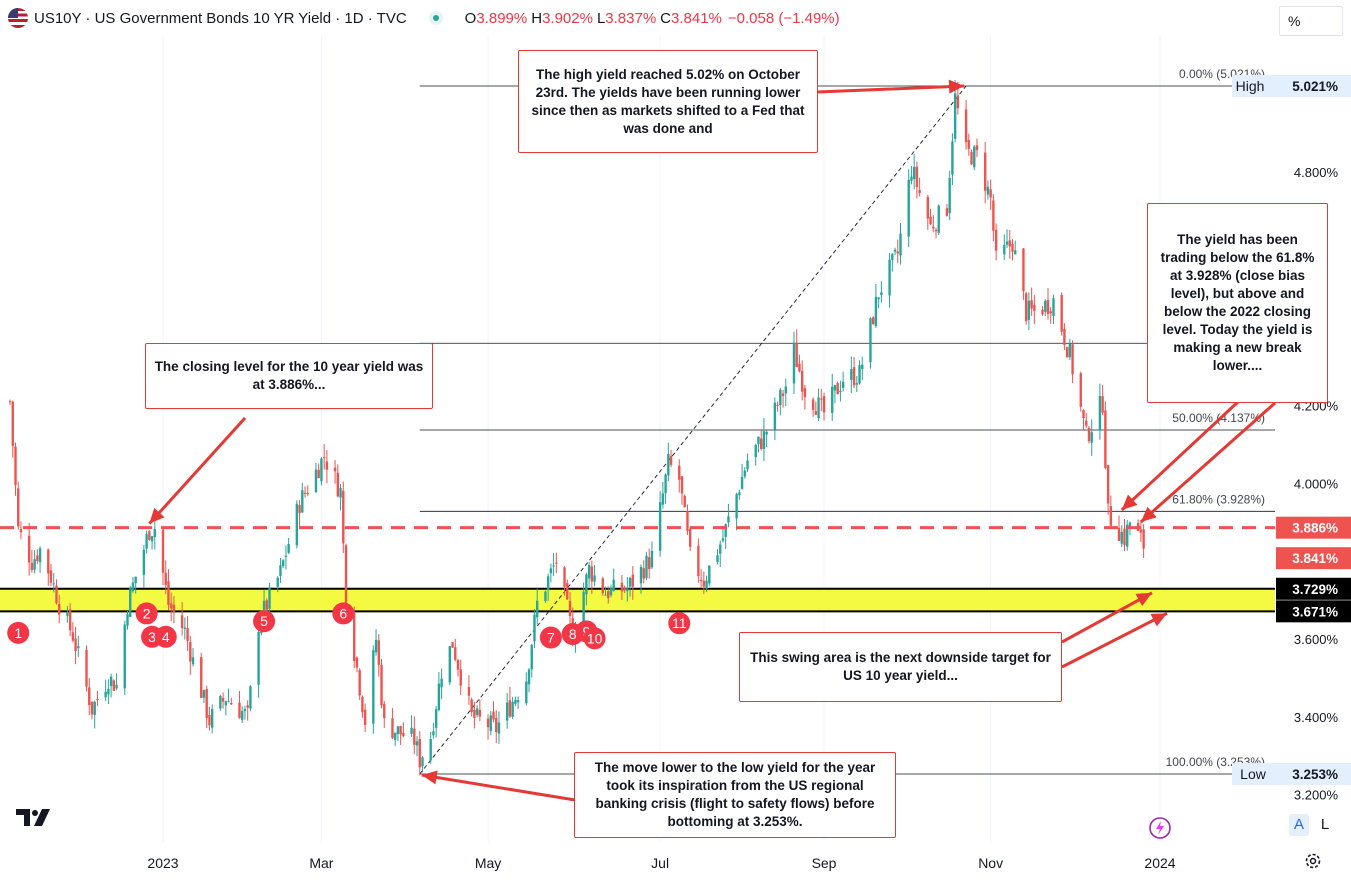 Image resolution: width=1351 pixels, height=883 pixels. I want to click on time-axis: 2023 Mar May Jul Sep Nov 2024, so click(661, 863).